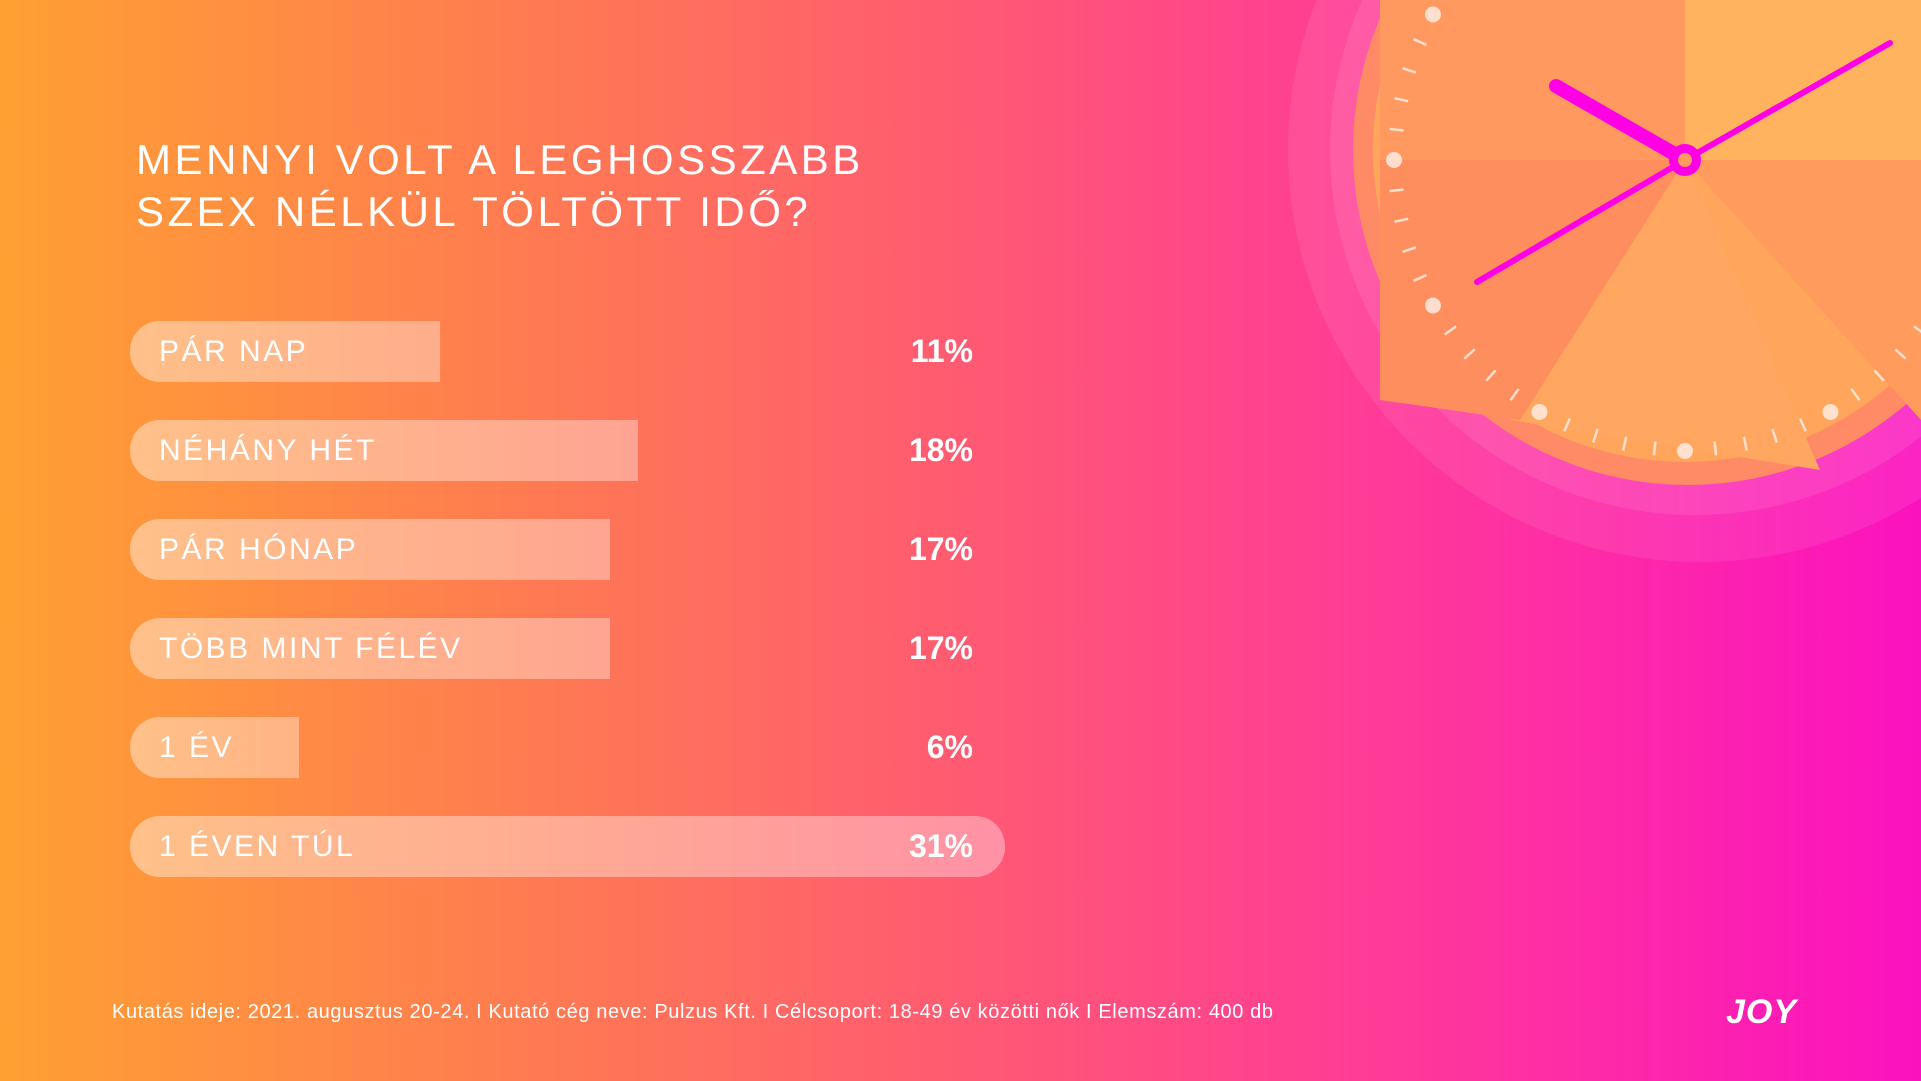  Describe the element at coordinates (940, 648) in the screenshot. I see `value-label-3: 17%` at that location.